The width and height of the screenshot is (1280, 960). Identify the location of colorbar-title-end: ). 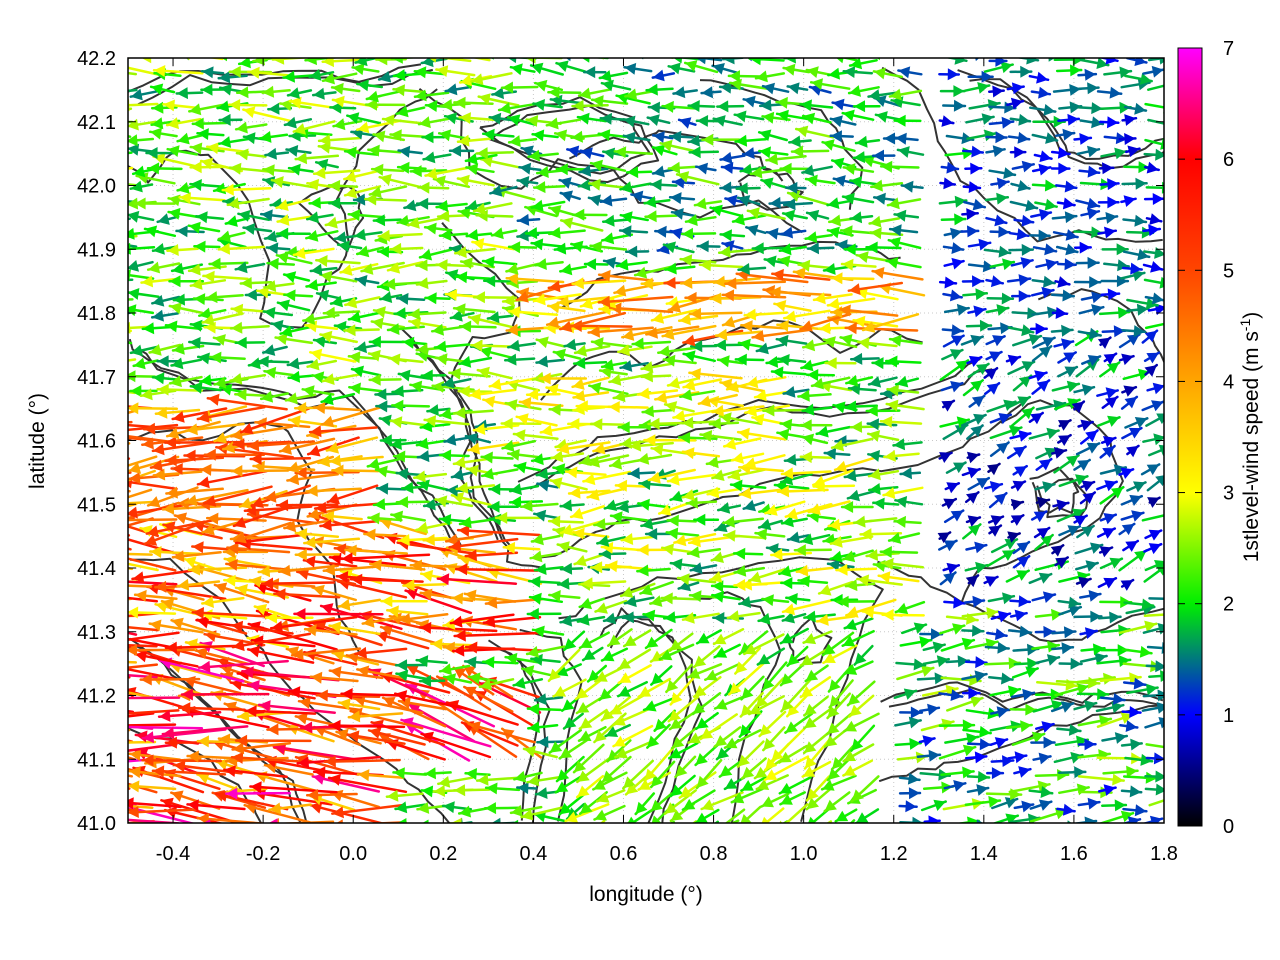
(1251, 315).